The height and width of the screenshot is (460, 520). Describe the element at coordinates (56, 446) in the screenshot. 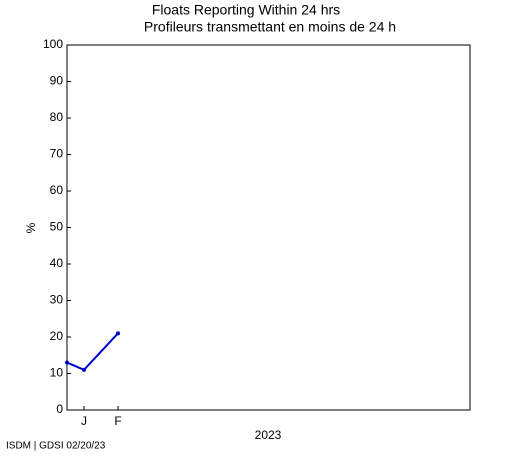

I see `footer: ISDM | GDSI 02/20/23` at that location.